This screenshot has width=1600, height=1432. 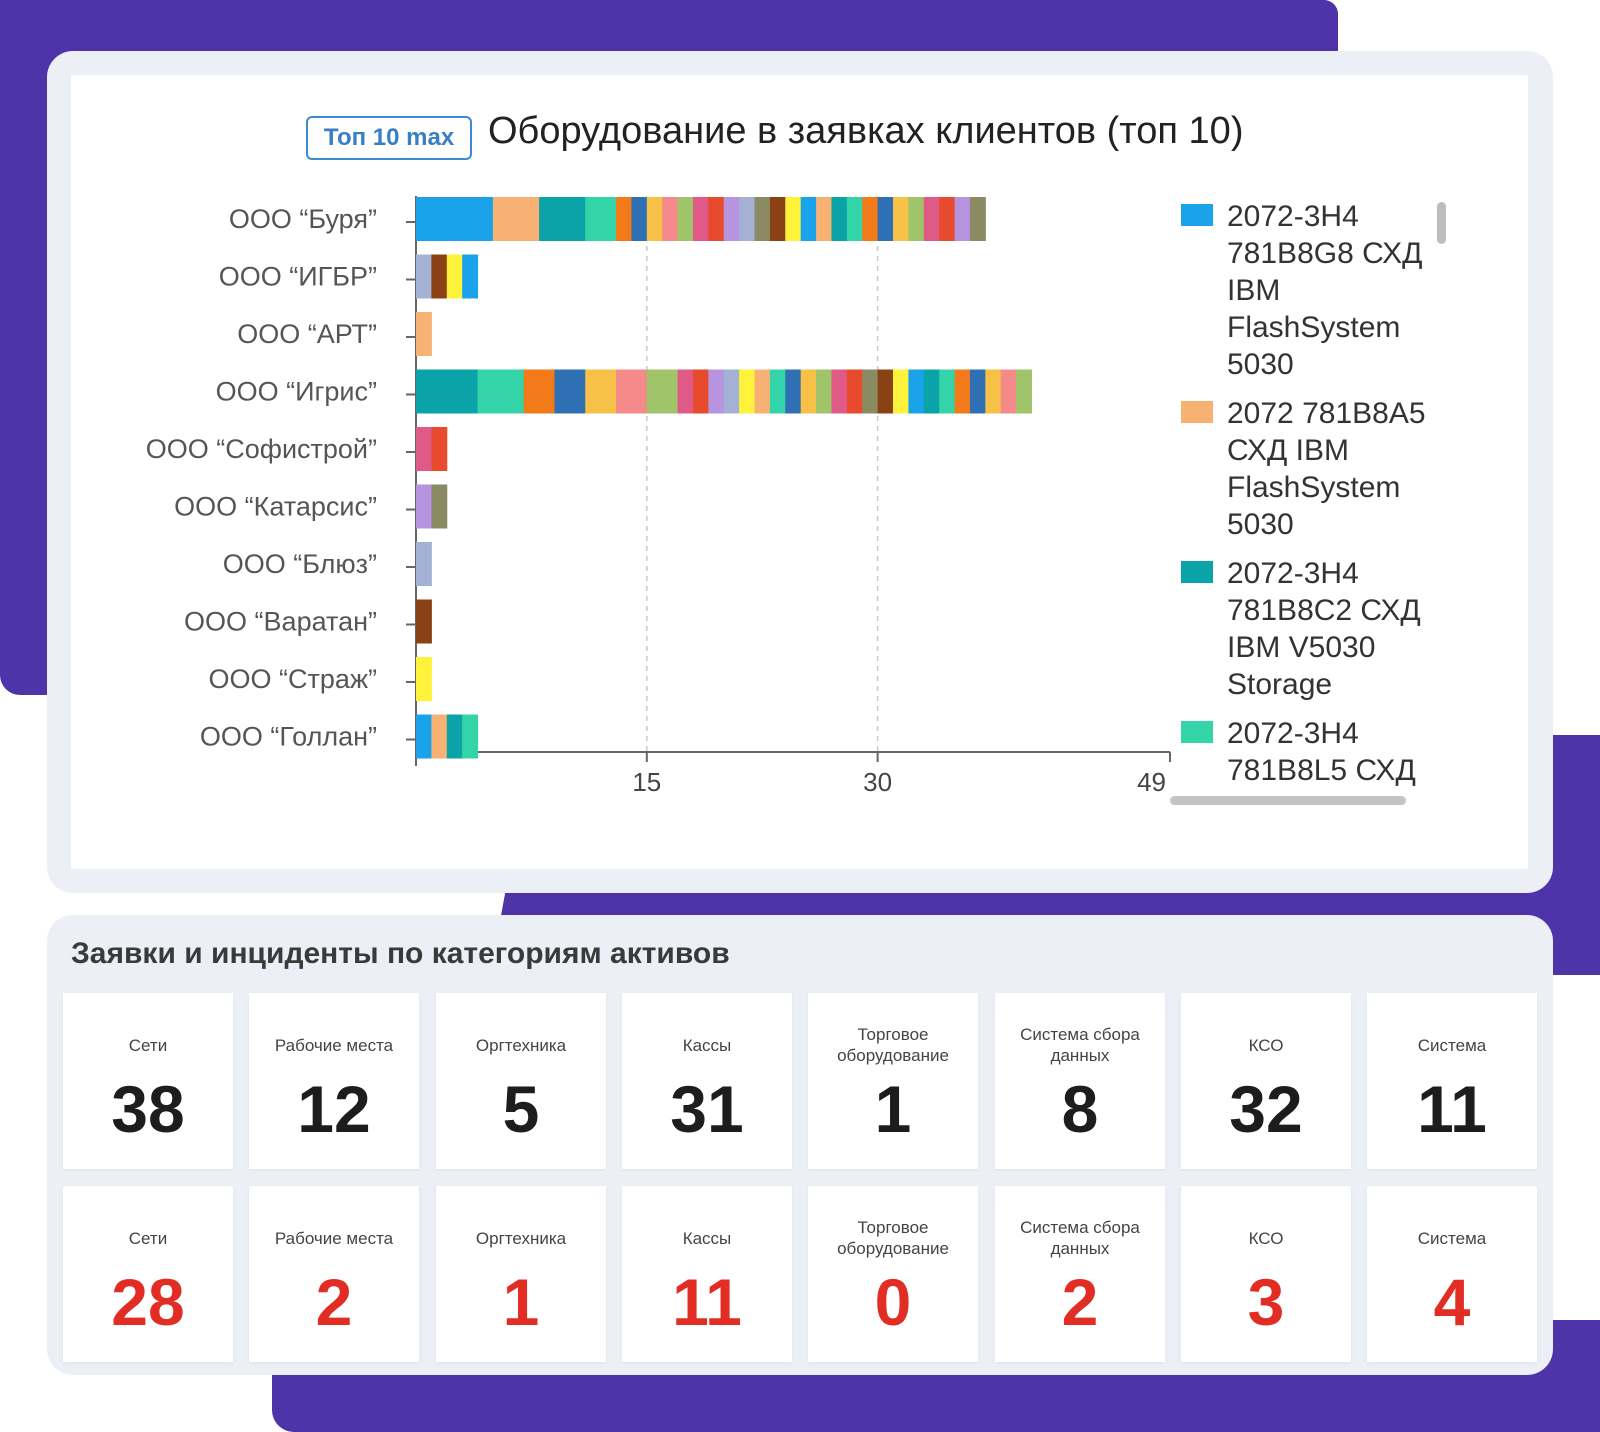 I want to click on tile-value: 32, so click(x=1266, y=1109).